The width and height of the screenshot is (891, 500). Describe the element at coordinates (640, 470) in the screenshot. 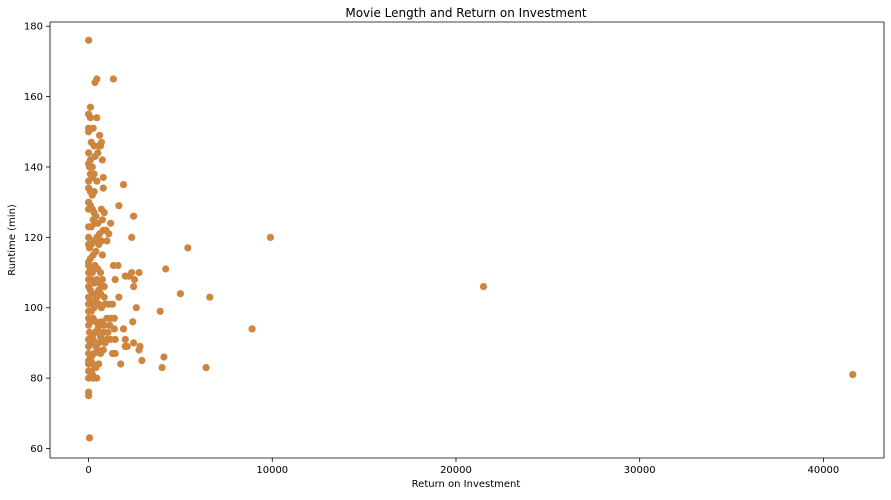

I see `x-tick-label: 30000` at that location.